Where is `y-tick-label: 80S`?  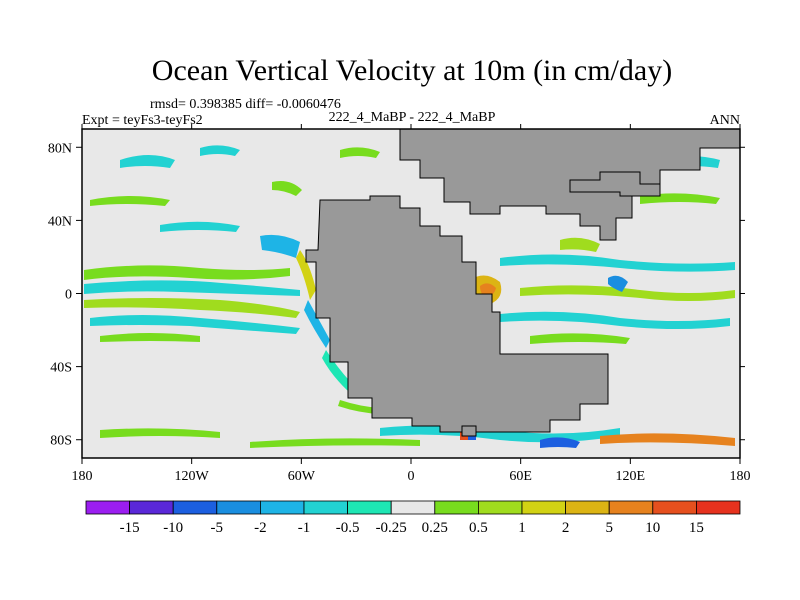
y-tick-label: 80S is located at coordinates (61, 441).